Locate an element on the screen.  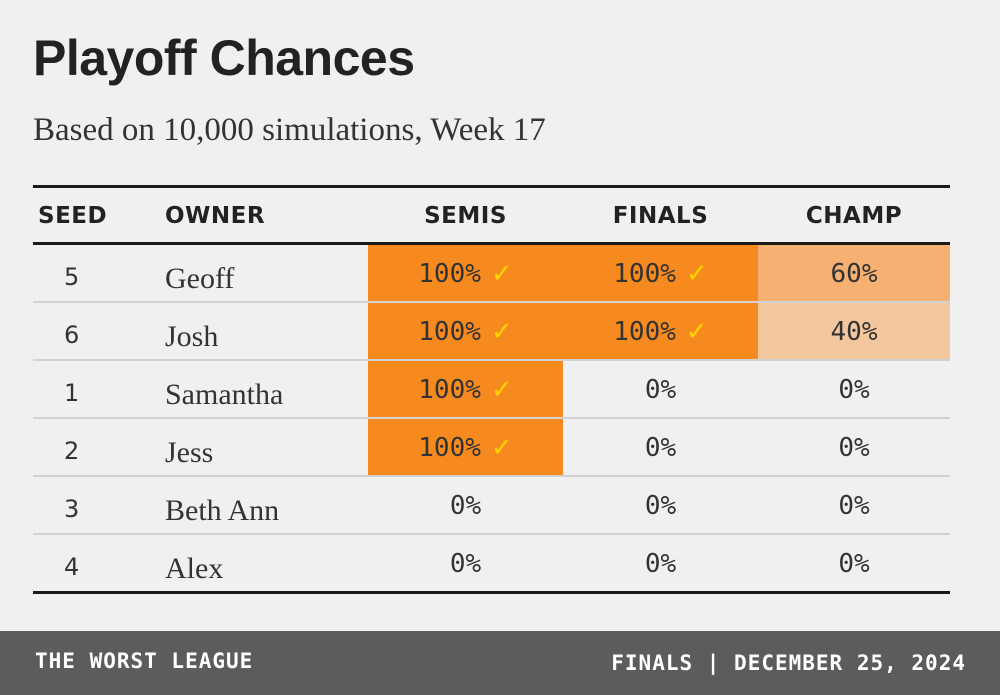
seed-cell: 2 is located at coordinates (72, 451).